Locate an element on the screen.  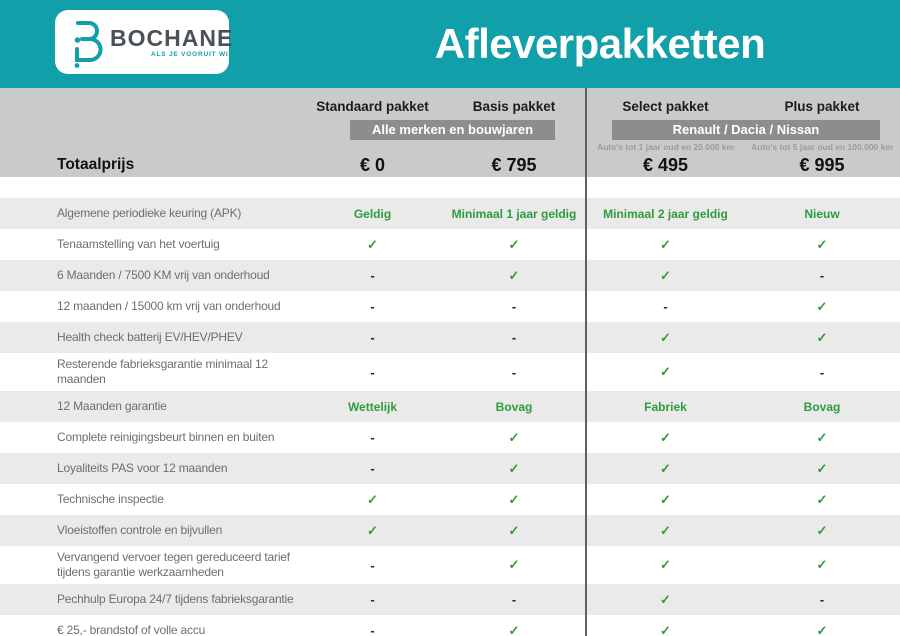
feature-row: Technische inspectie ✓ ✓ ✓ ✓ is located at coordinates (450, 499).